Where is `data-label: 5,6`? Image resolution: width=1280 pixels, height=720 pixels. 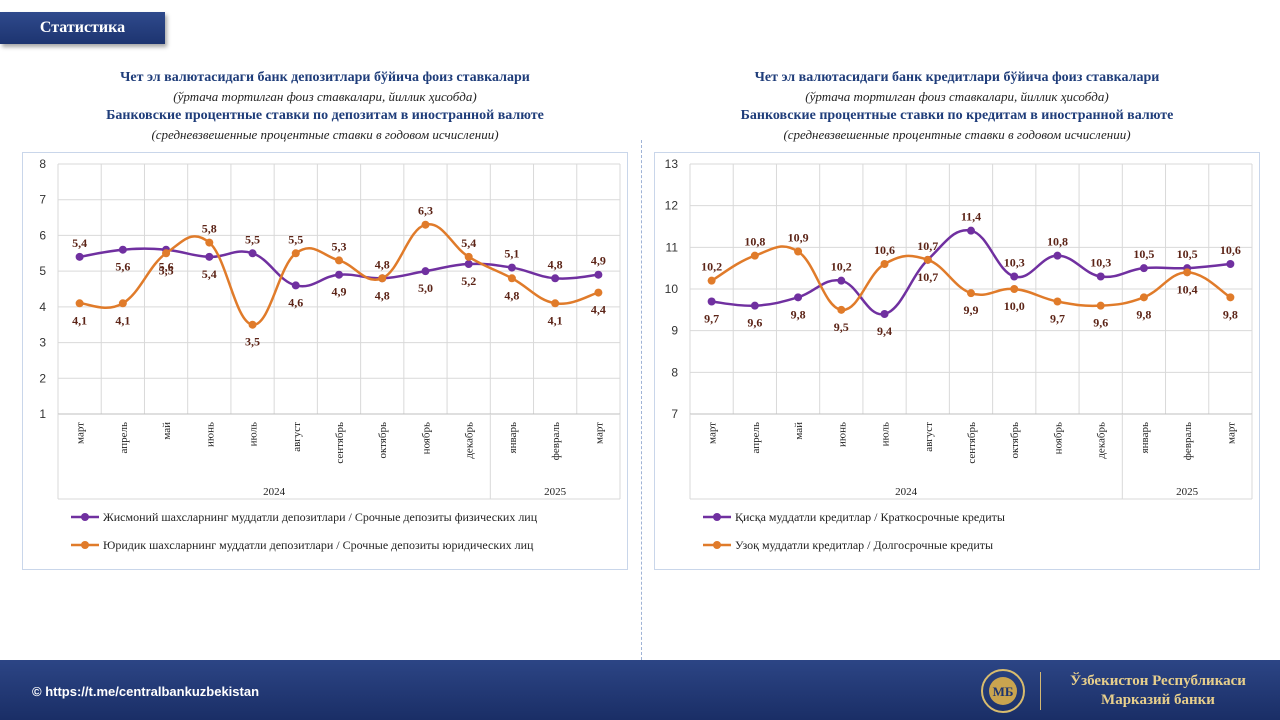 data-label: 5,6 is located at coordinates (166, 267).